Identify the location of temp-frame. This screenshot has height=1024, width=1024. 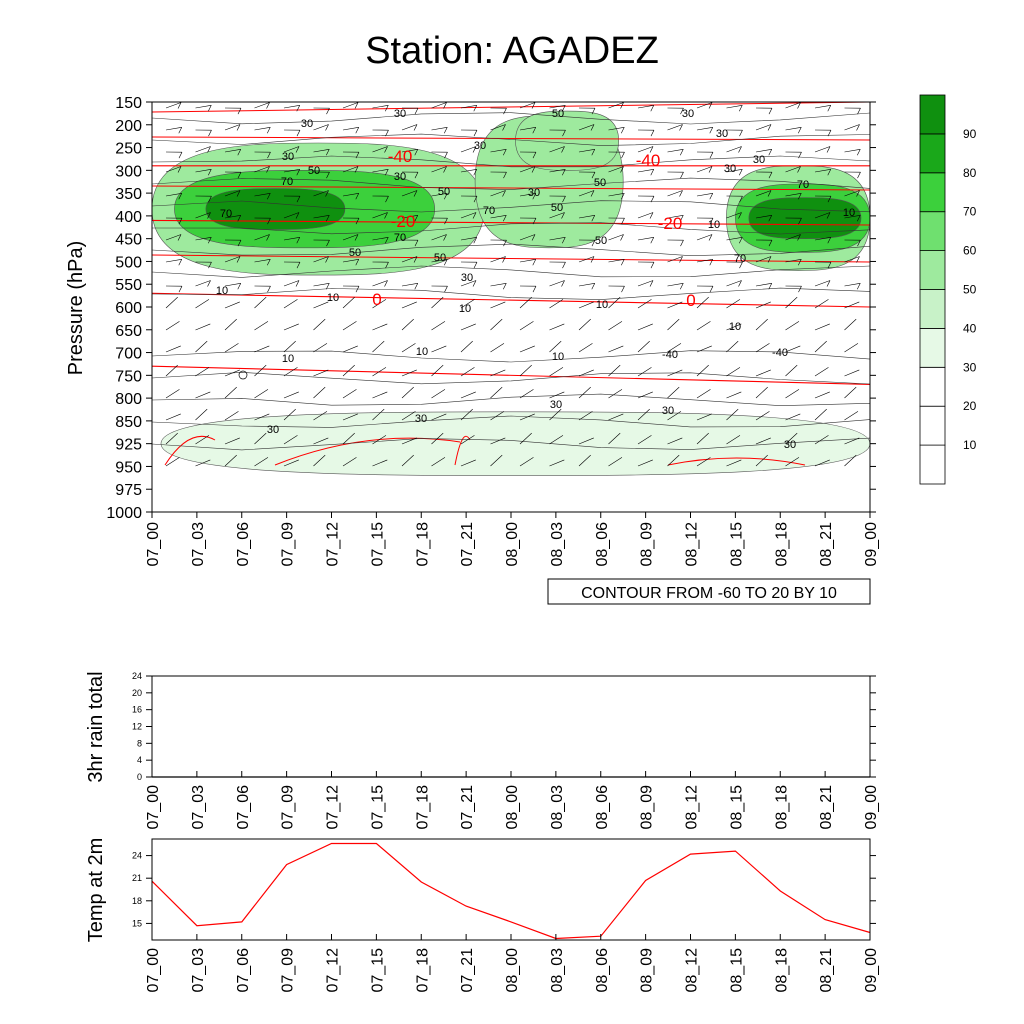
(511, 889).